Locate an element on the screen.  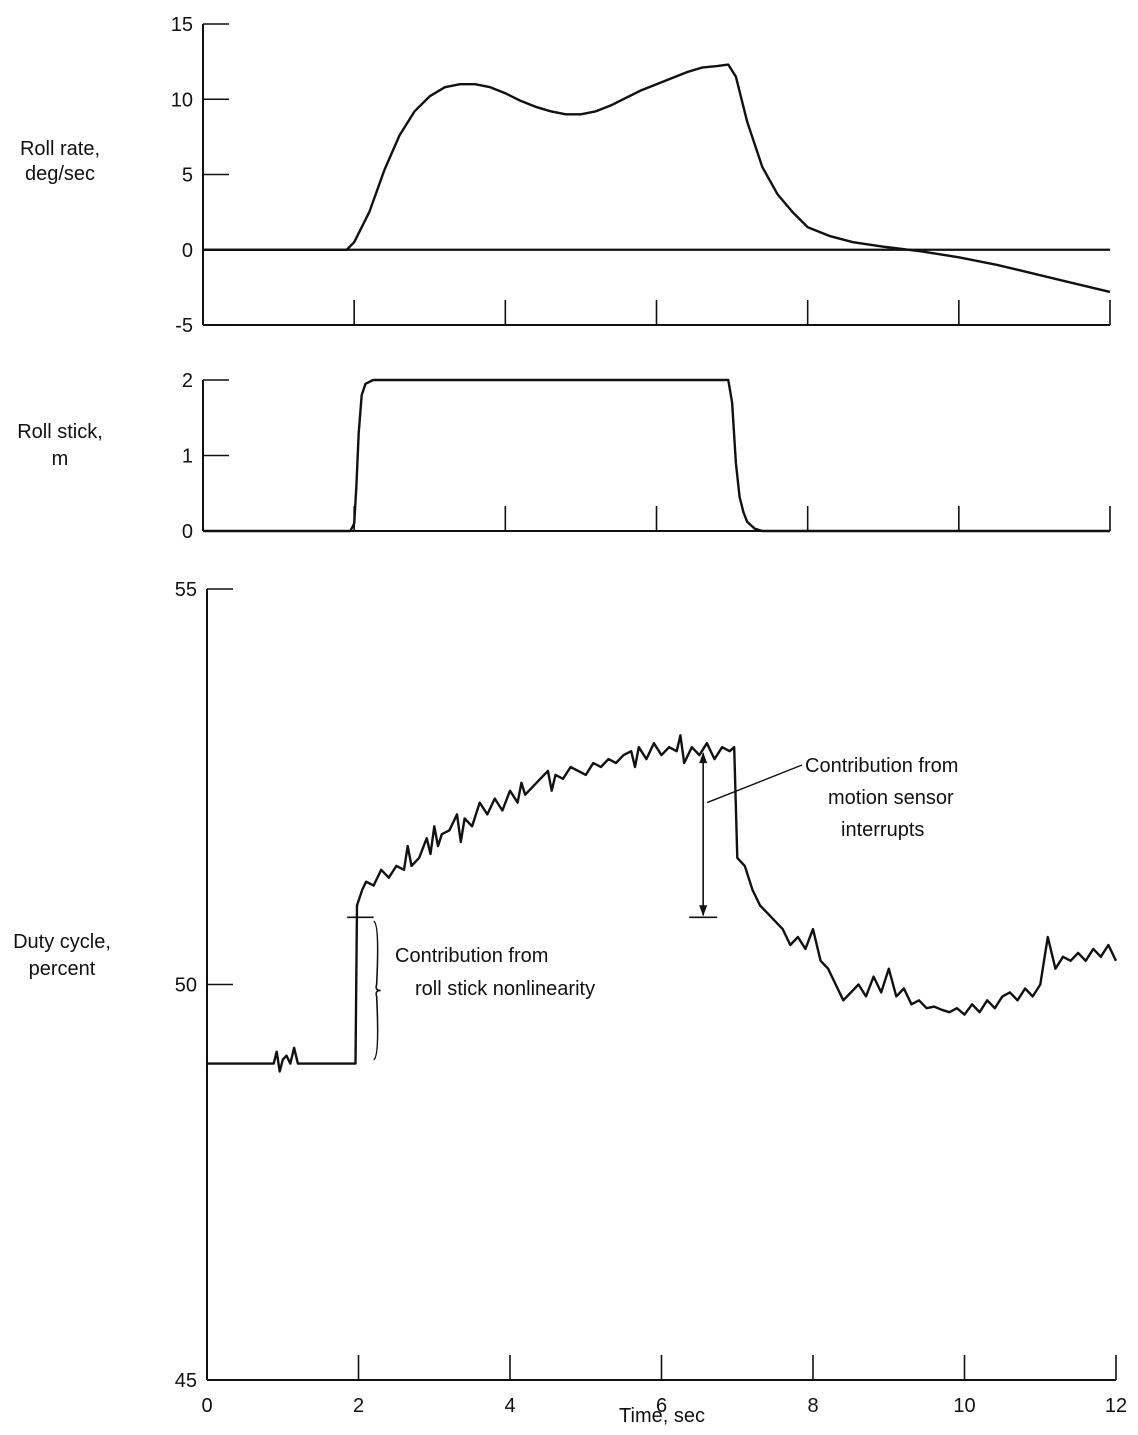
duty-cycle-ylabel-line1: Duty cycle, is located at coordinates (62, 942).